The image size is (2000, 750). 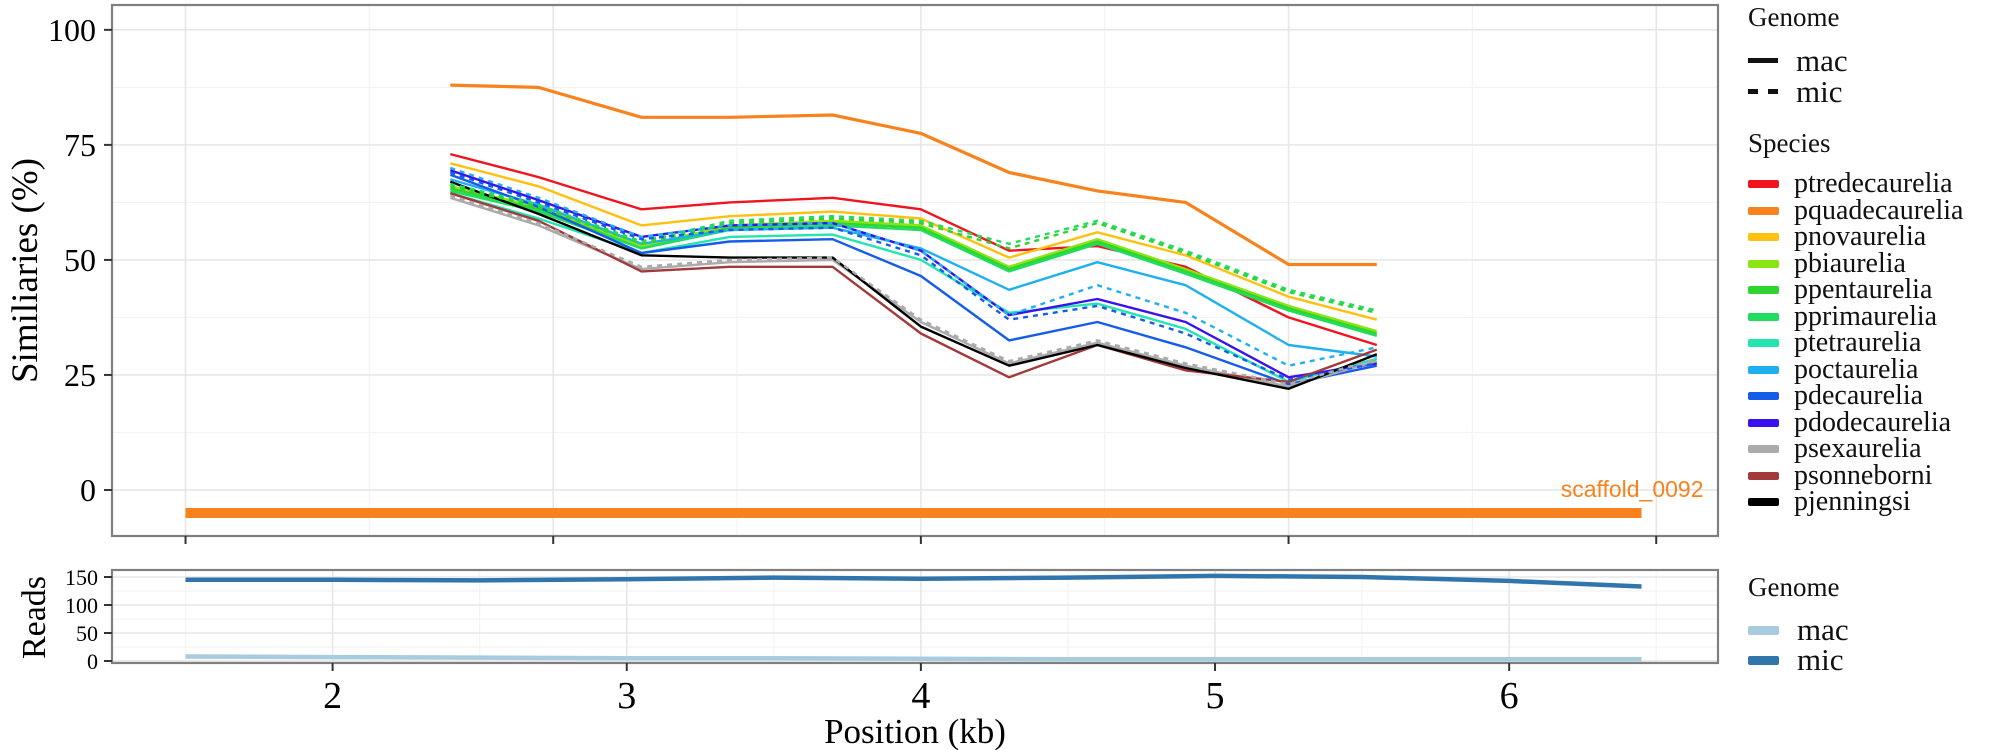 I want to click on legend-label: ptredecaurelia, so click(x=1873, y=184).